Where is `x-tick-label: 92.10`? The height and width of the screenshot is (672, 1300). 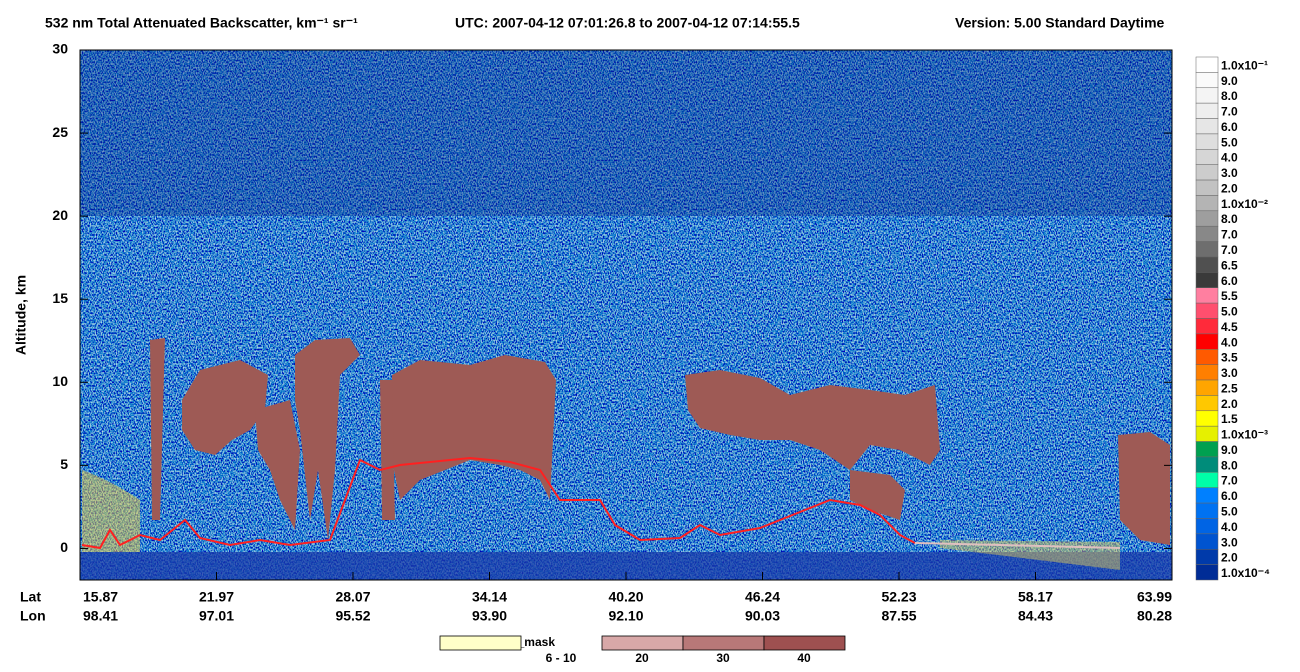
x-tick-label: 92.10 is located at coordinates (625, 616).